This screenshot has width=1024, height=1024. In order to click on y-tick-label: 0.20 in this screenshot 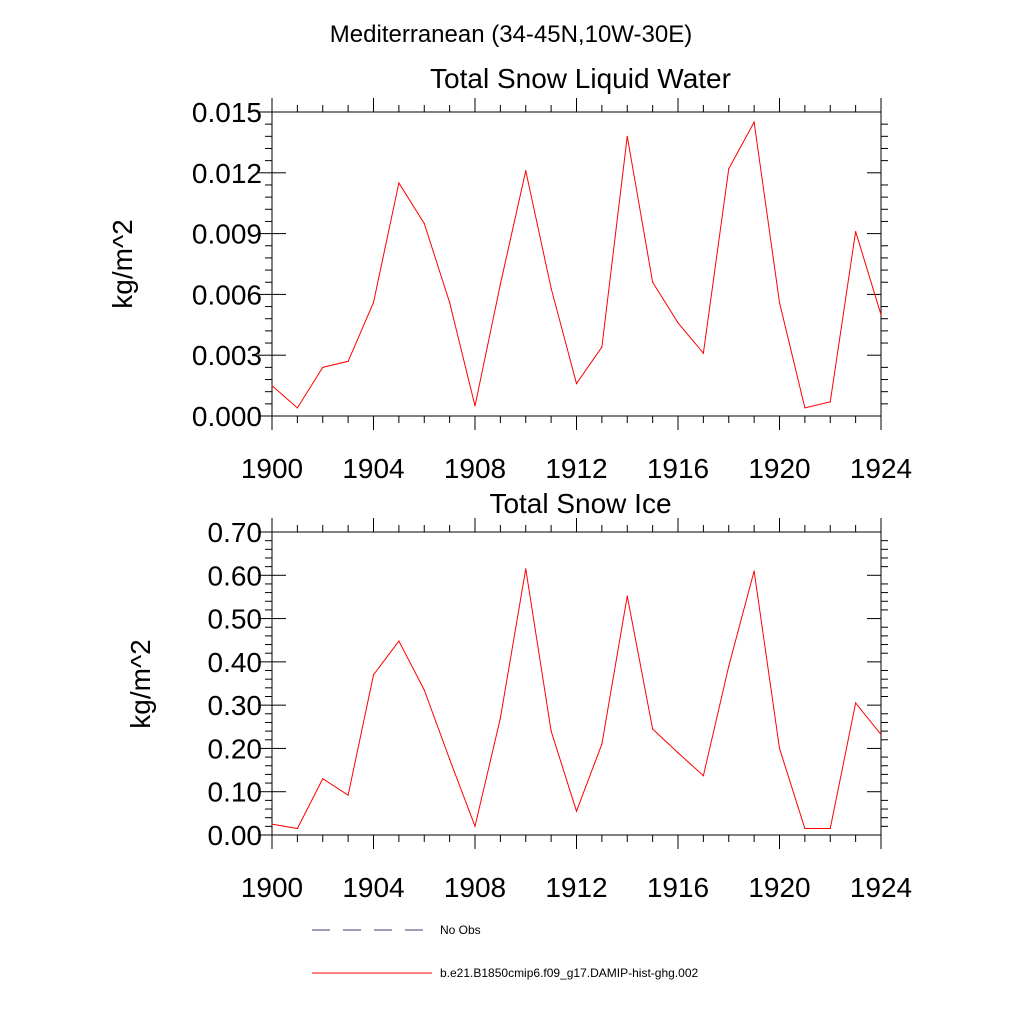, I will do `click(235, 748)`.